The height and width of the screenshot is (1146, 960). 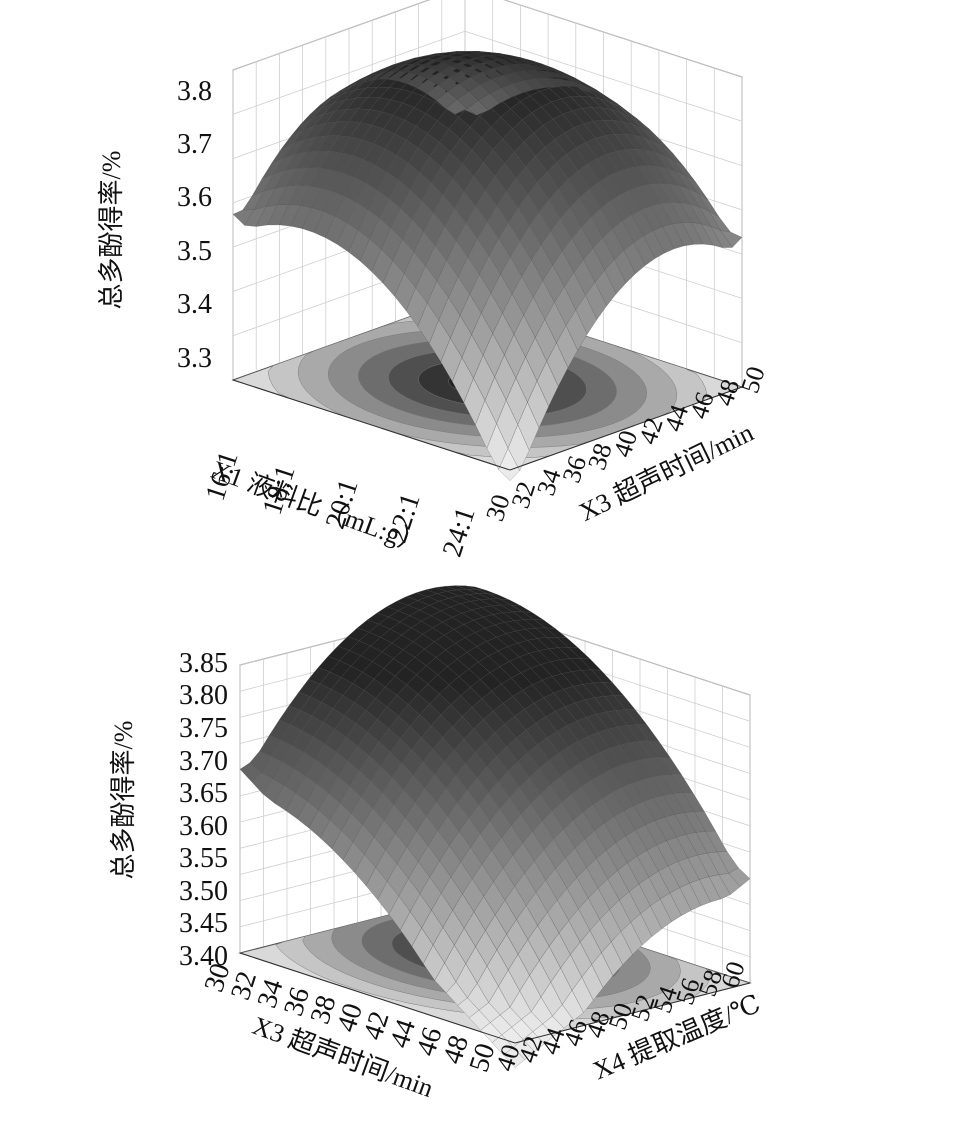 What do you see at coordinates (194, 251) in the screenshot?
I see `z-tick-label: 3.5` at bounding box center [194, 251].